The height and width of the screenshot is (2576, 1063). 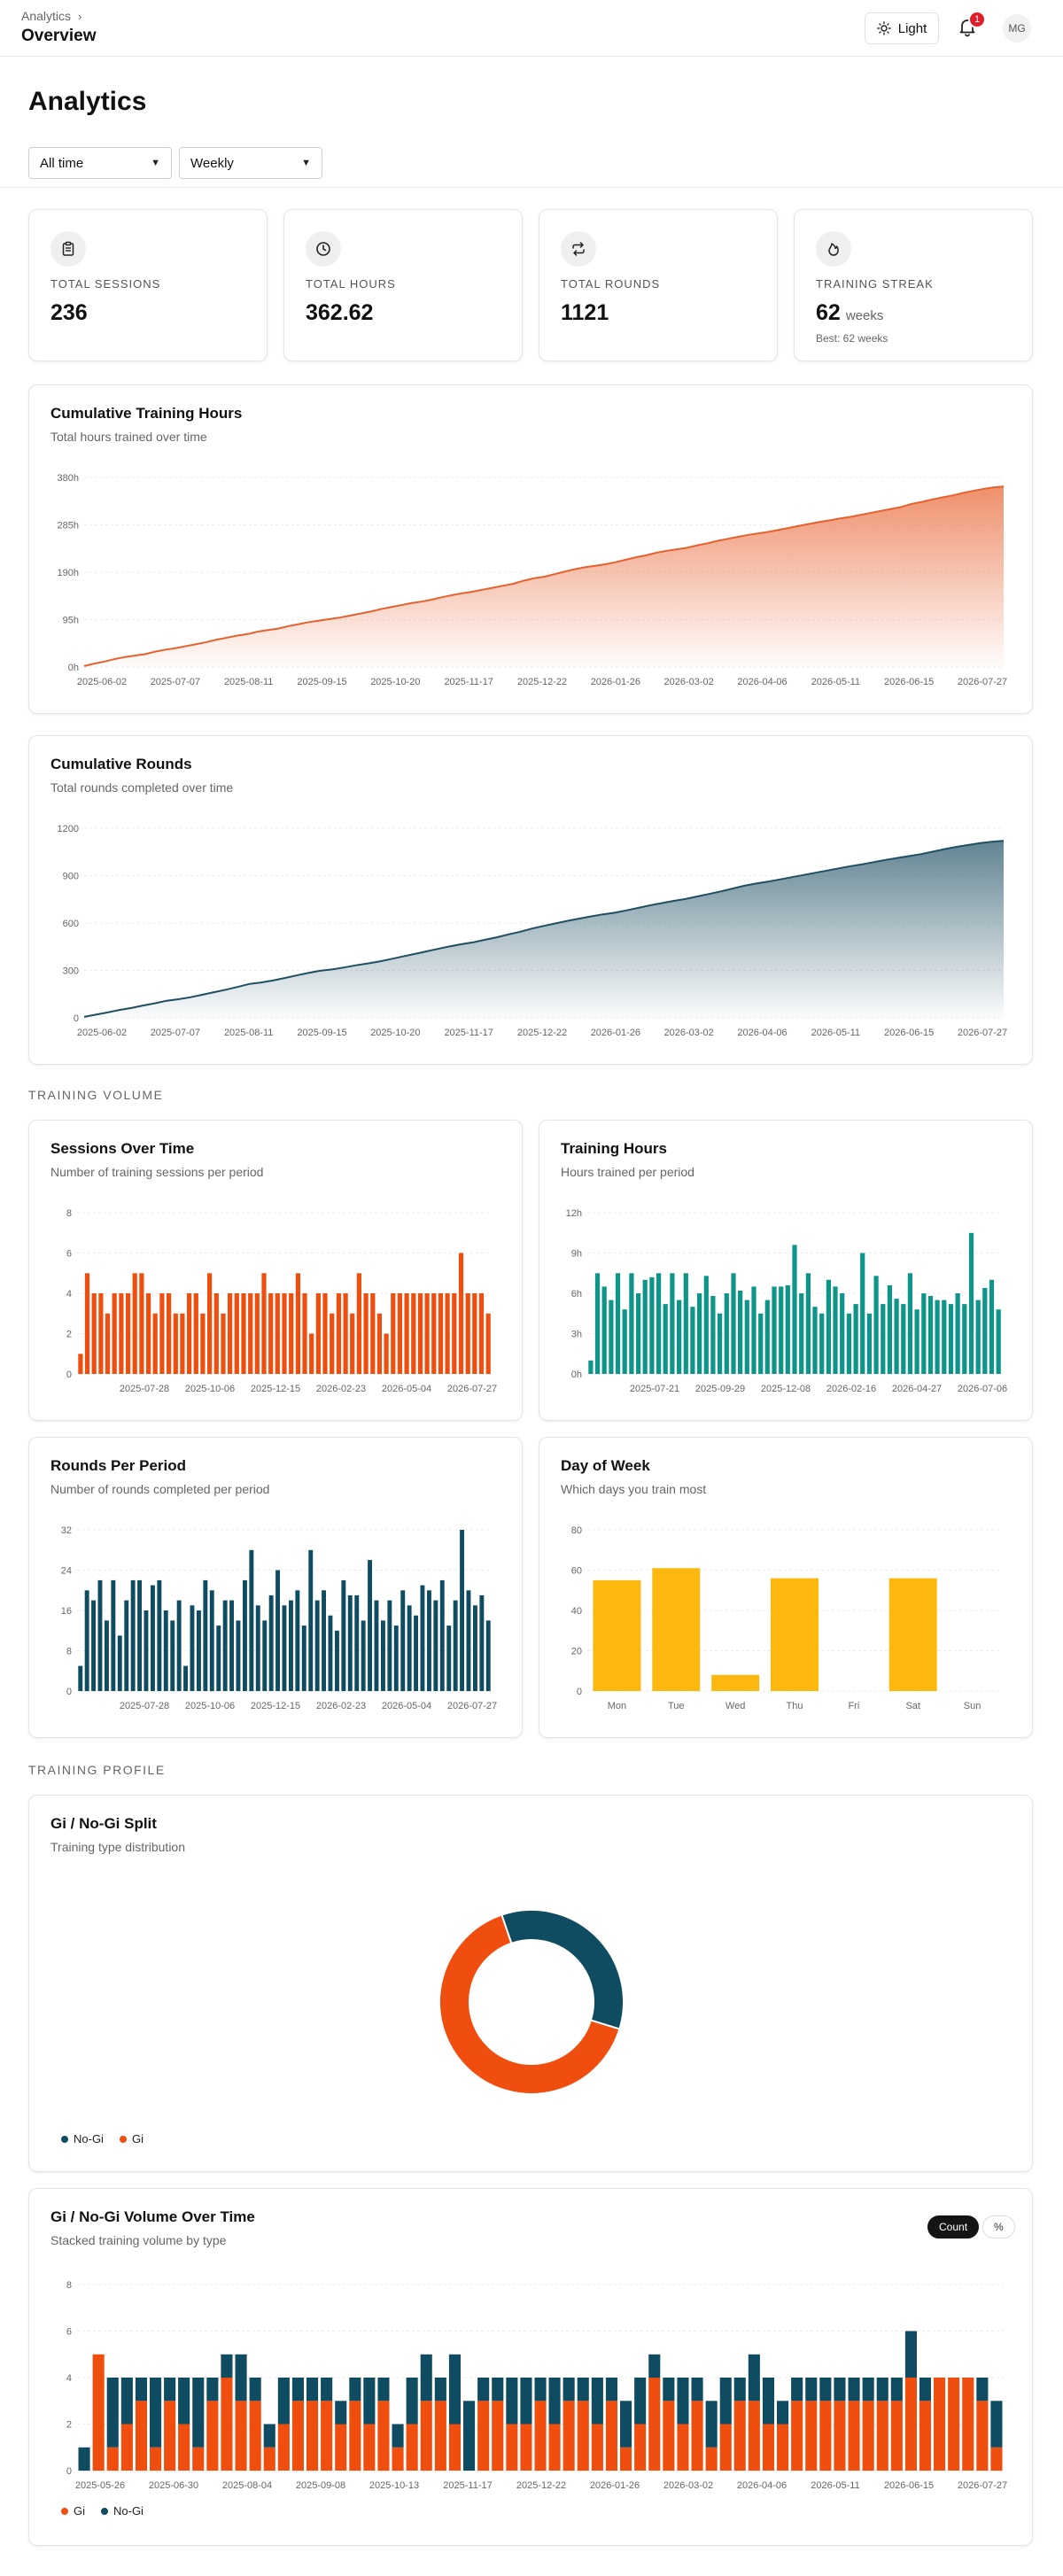 What do you see at coordinates (544, 929) in the screenshot?
I see `area-fill` at bounding box center [544, 929].